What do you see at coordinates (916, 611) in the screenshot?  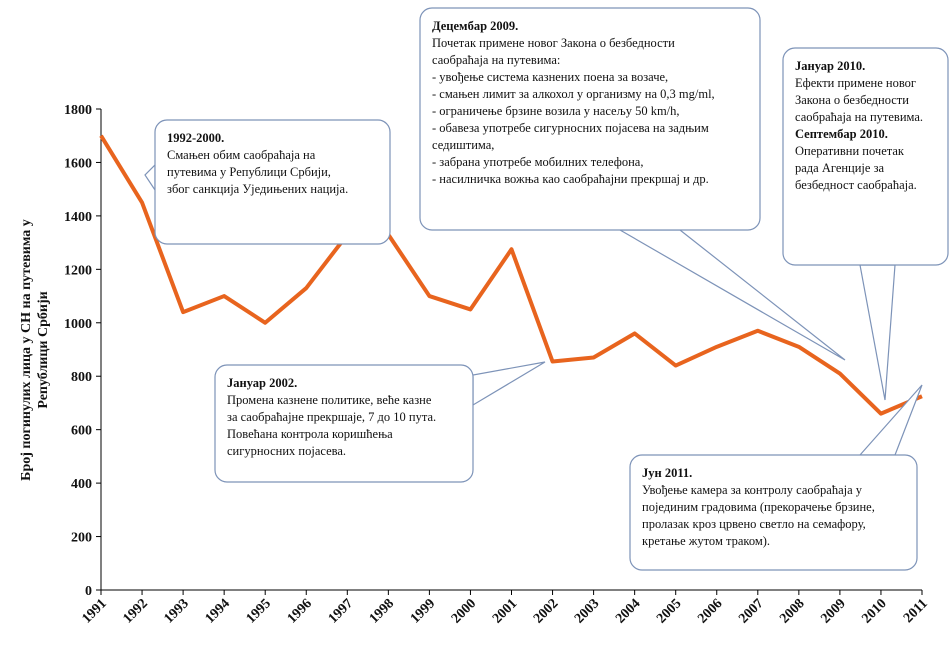 I see `x-tick-label: 2011` at bounding box center [916, 611].